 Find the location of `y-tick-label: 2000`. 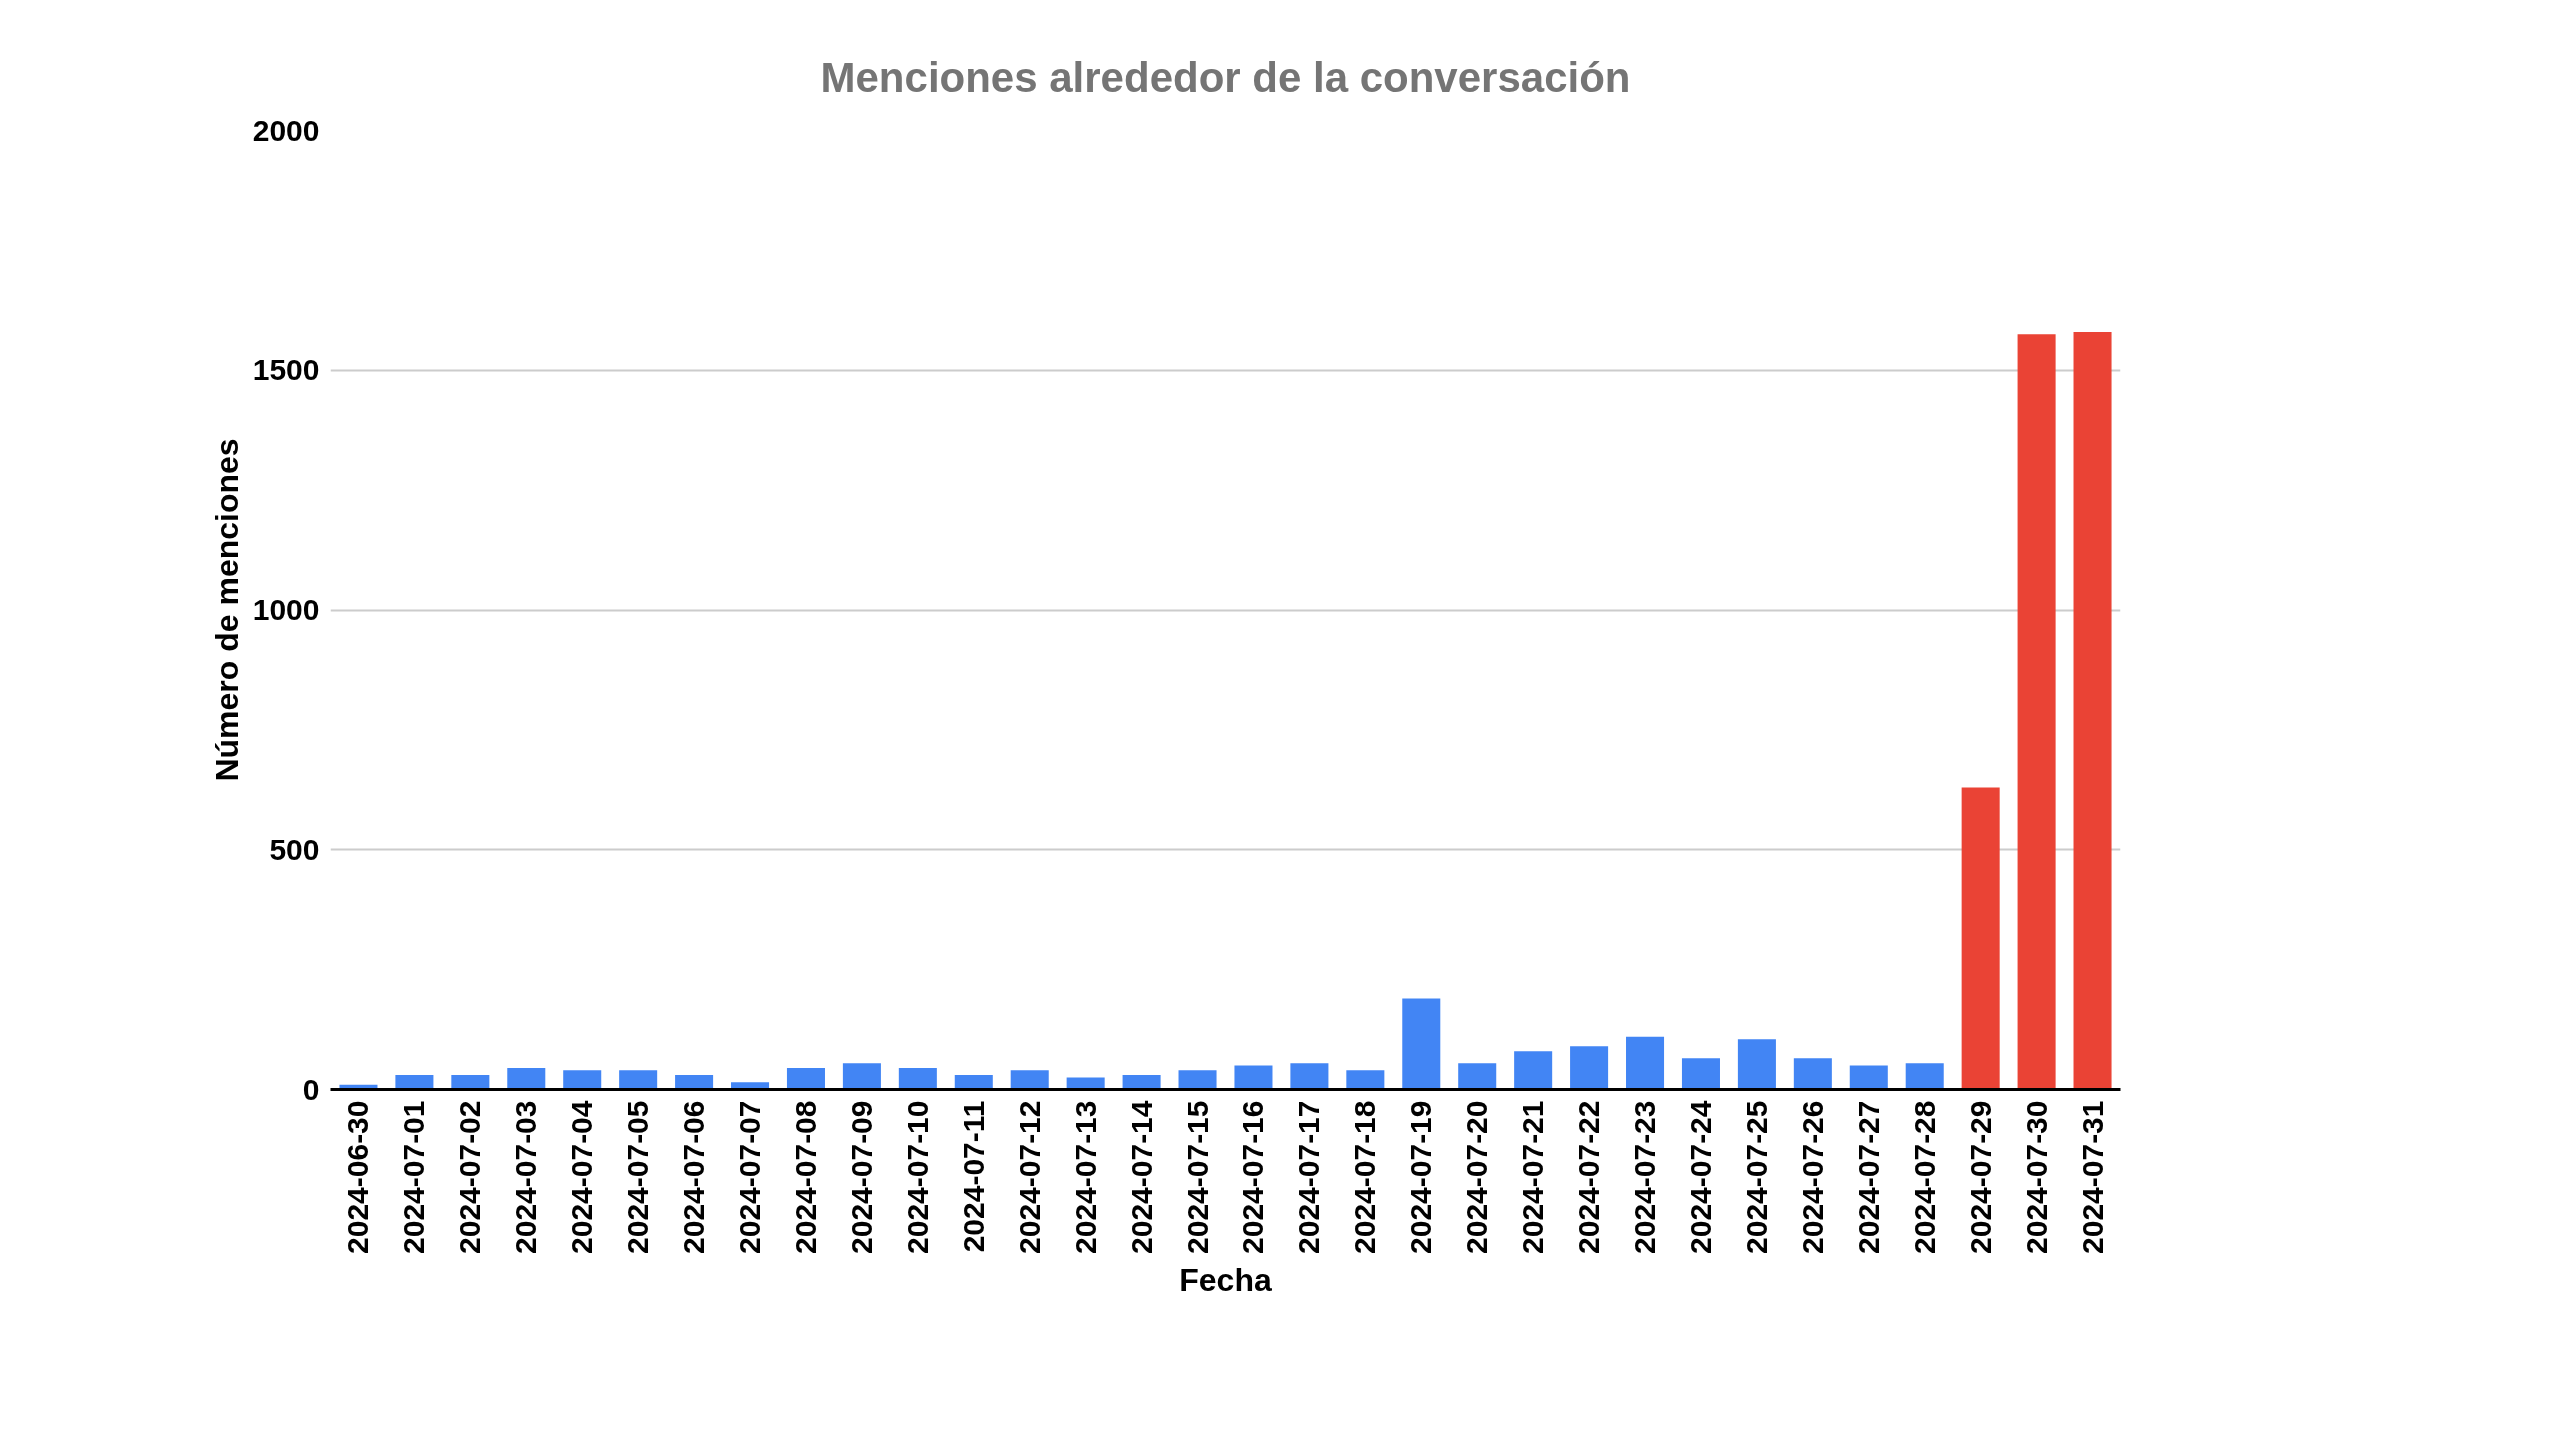

y-tick-label: 2000 is located at coordinates (286, 130).